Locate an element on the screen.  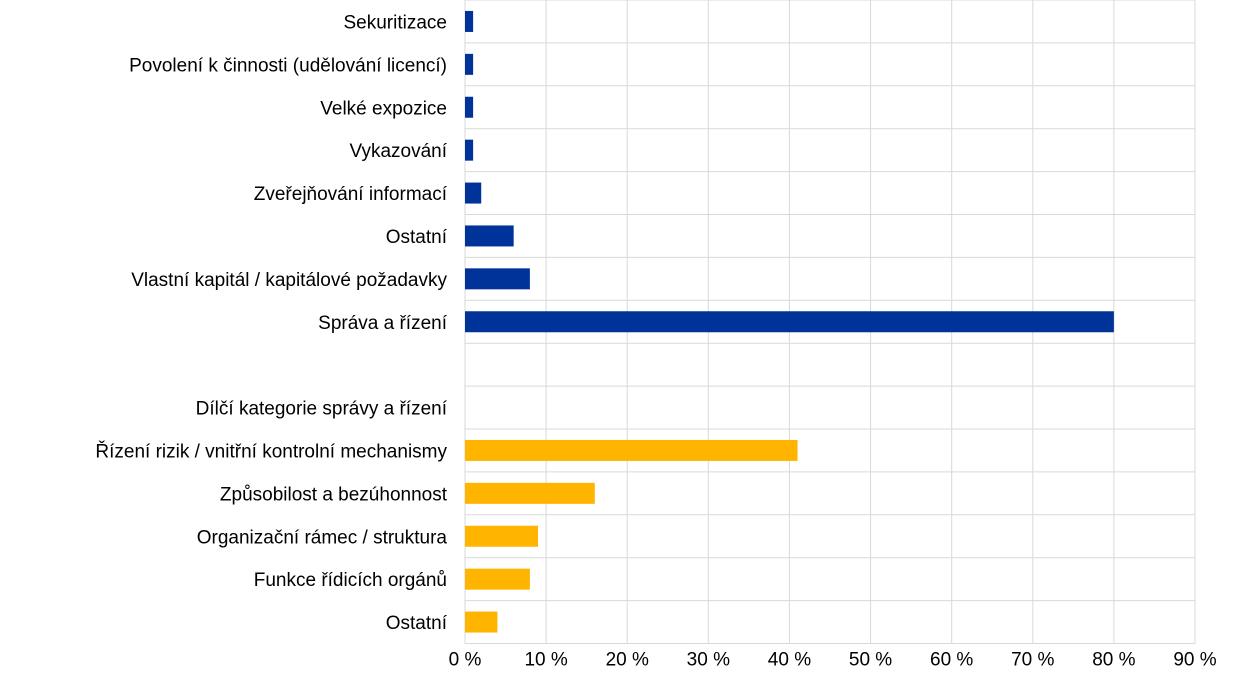
x-tick-label: 10 % is located at coordinates (545, 660).